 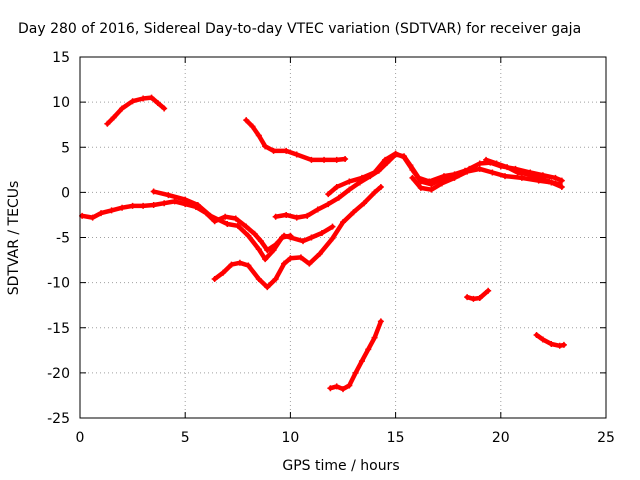 What do you see at coordinates (340, 466) in the screenshot?
I see `x-axis-label: GPS time / hours` at bounding box center [340, 466].